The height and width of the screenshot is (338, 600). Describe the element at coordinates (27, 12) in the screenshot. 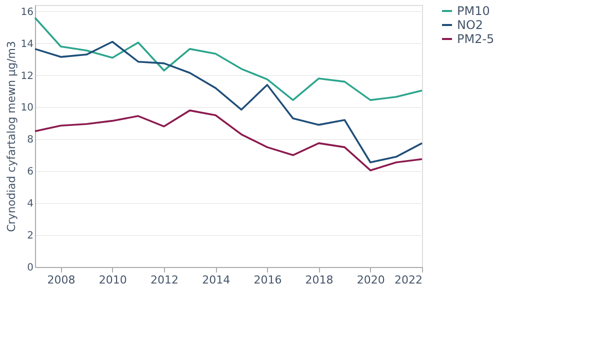

I see `y-tick-label: 16` at that location.